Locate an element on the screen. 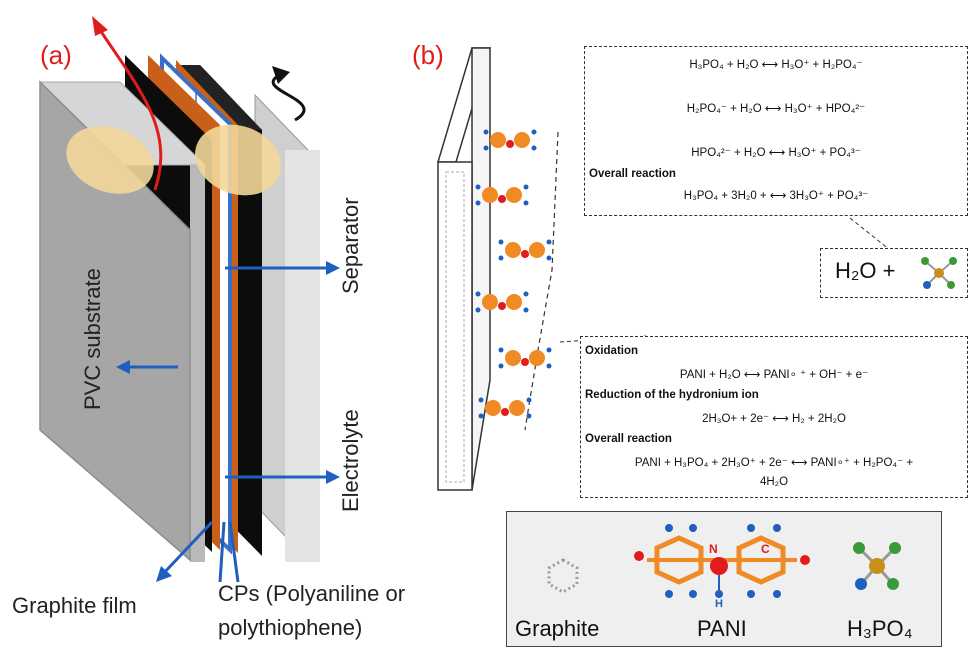 The height and width of the screenshot is (648, 968). dissociation-eq-1: H₃PO₄ + H₂O ⟷ H₃O⁺ + H₂PO₄⁻ is located at coordinates (776, 65).